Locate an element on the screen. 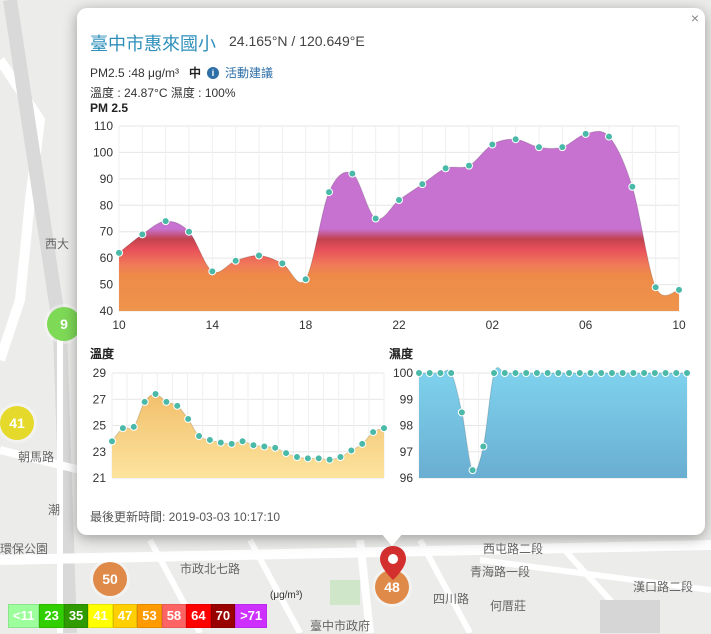  humidity-chart: 96 97 98 99 100 is located at coordinates (537, 425).